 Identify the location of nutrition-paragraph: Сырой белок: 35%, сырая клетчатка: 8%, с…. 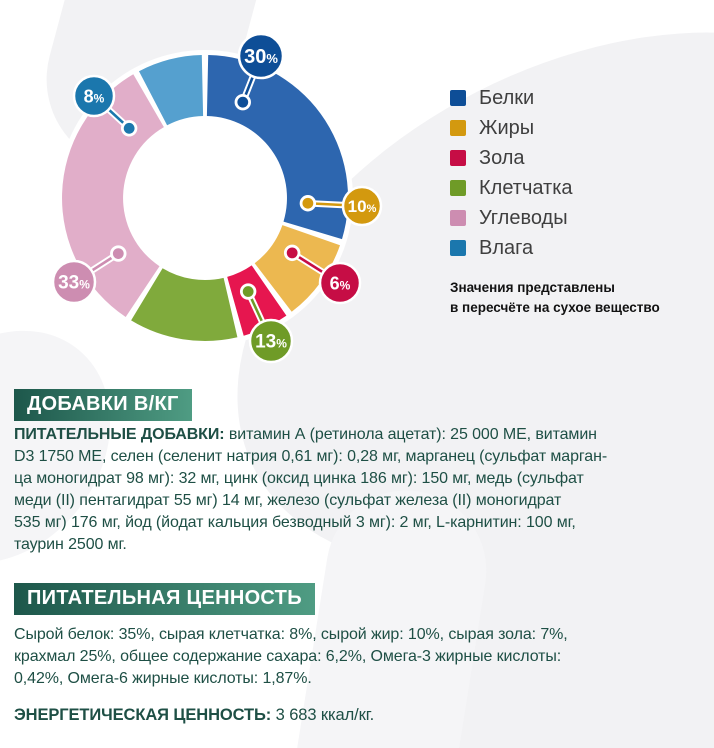
(362, 657).